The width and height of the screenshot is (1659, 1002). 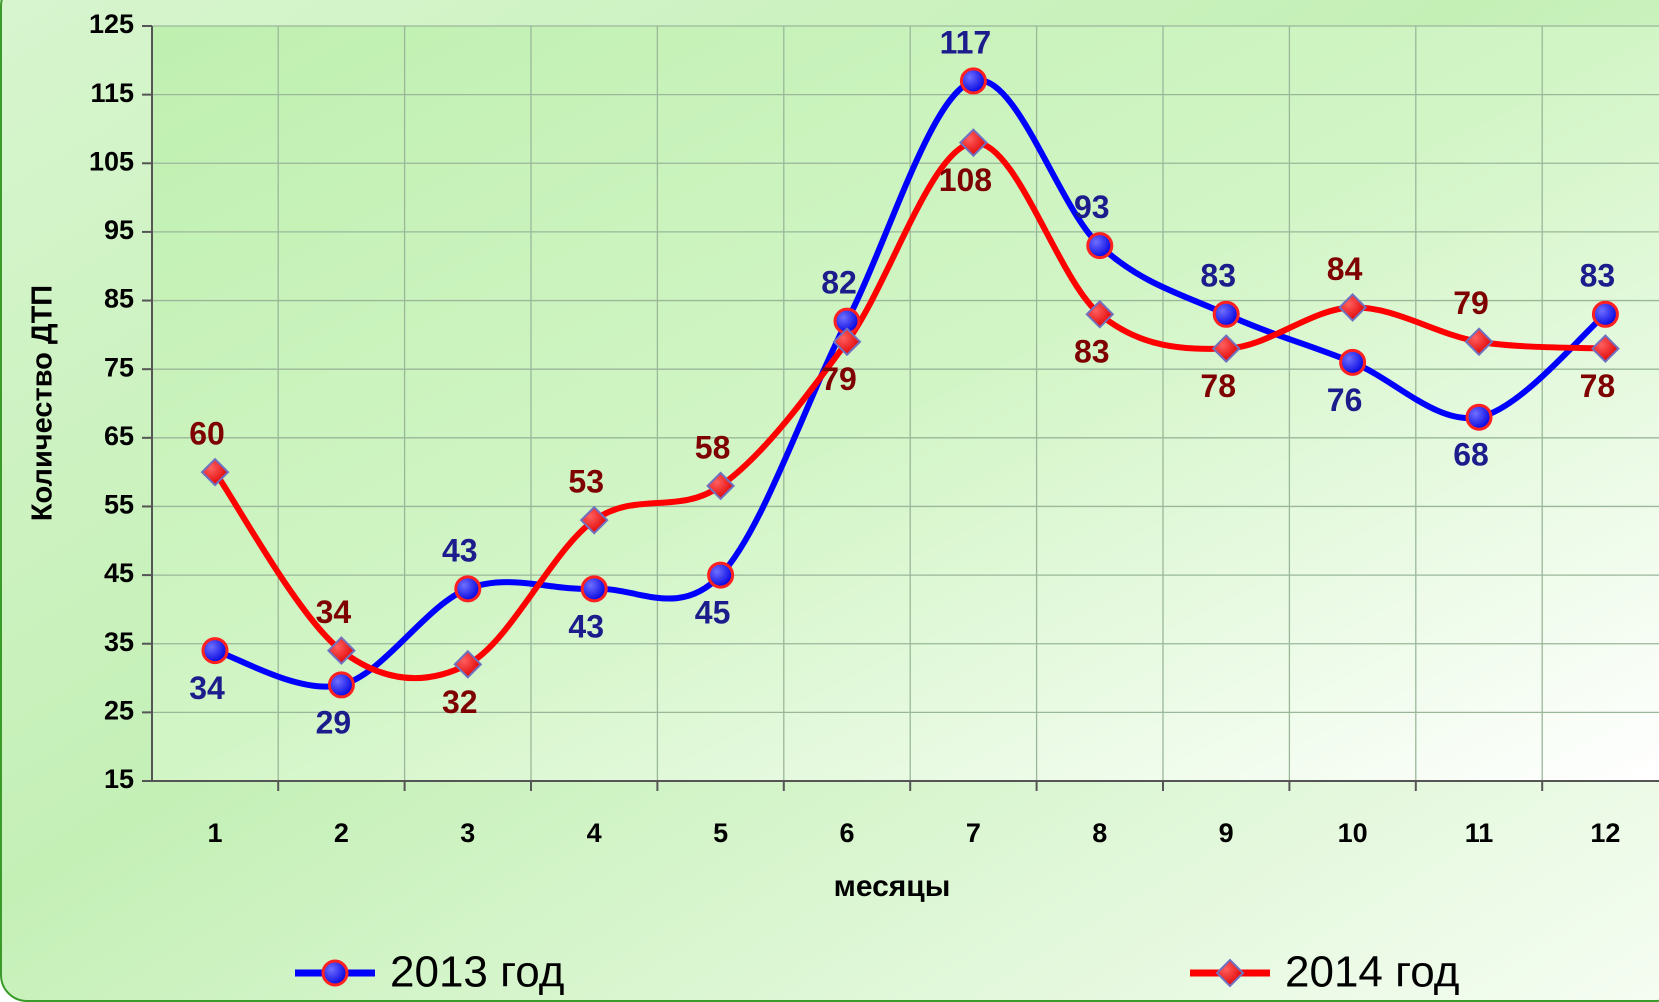 I want to click on y-tick-label: 35, so click(x=119, y=642).